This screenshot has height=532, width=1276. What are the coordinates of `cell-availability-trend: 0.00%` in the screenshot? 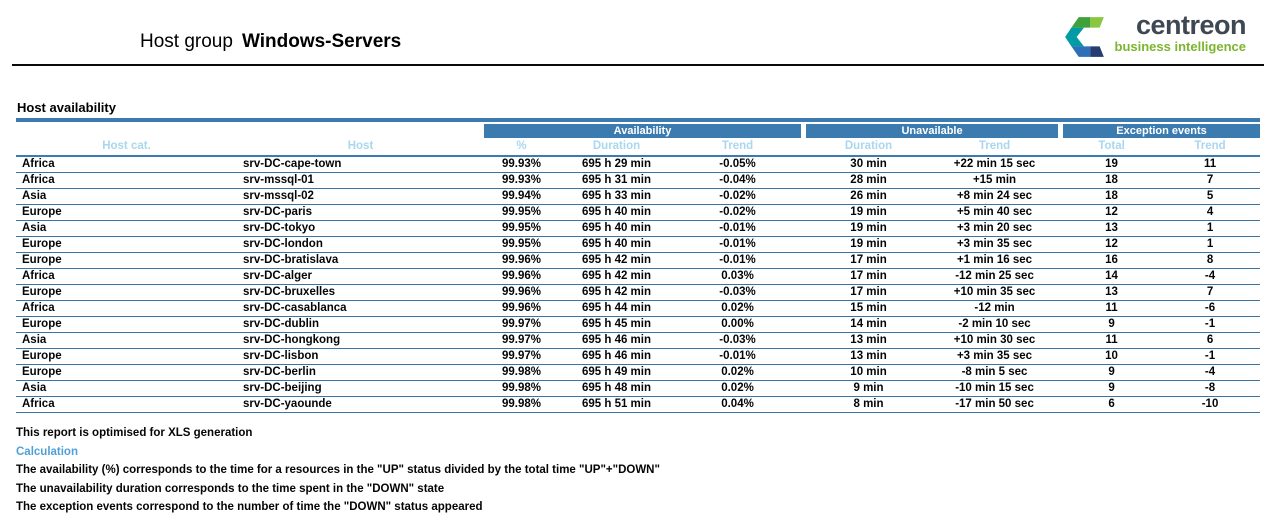 It's located at (738, 324).